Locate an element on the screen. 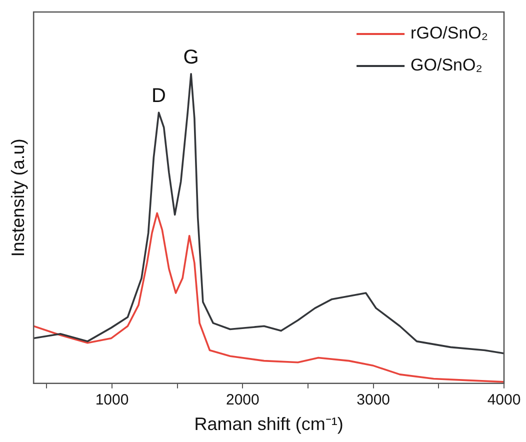 This screenshot has width=526, height=442. legend-label: GO/SnO₂ is located at coordinates (446, 65).